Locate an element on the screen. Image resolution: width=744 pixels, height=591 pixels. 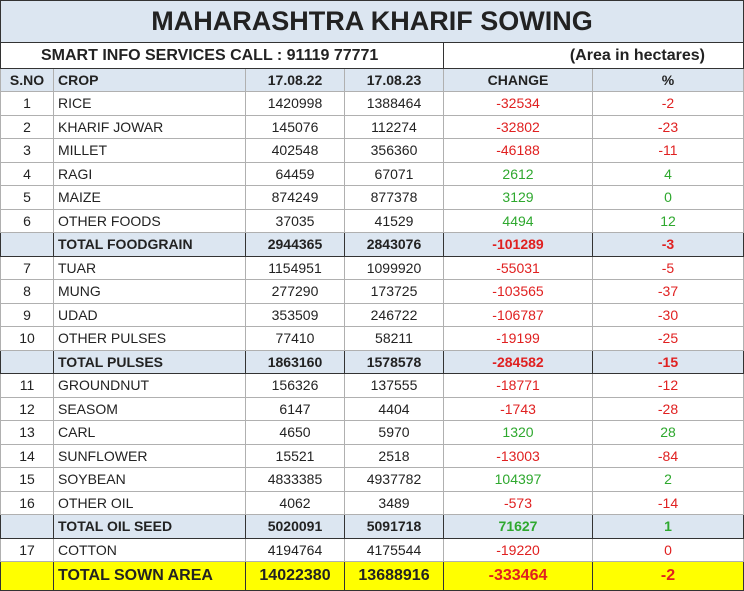
crop-name: OTHER PULSES is located at coordinates (149, 338).